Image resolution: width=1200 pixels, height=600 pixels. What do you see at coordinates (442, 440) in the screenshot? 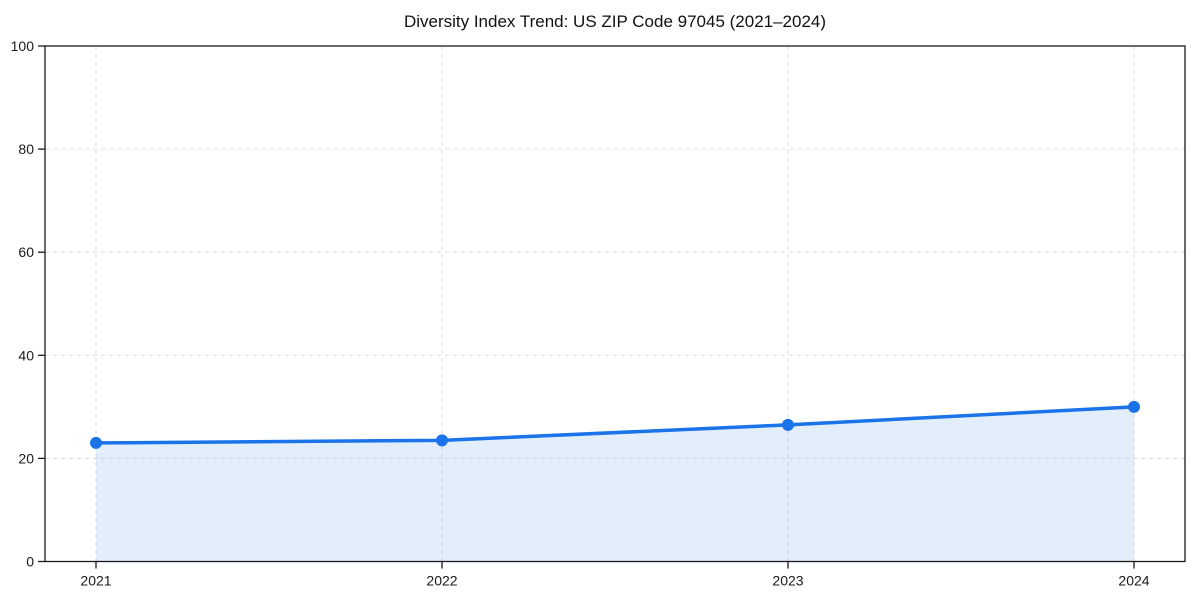
I see `data-point-2022` at bounding box center [442, 440].